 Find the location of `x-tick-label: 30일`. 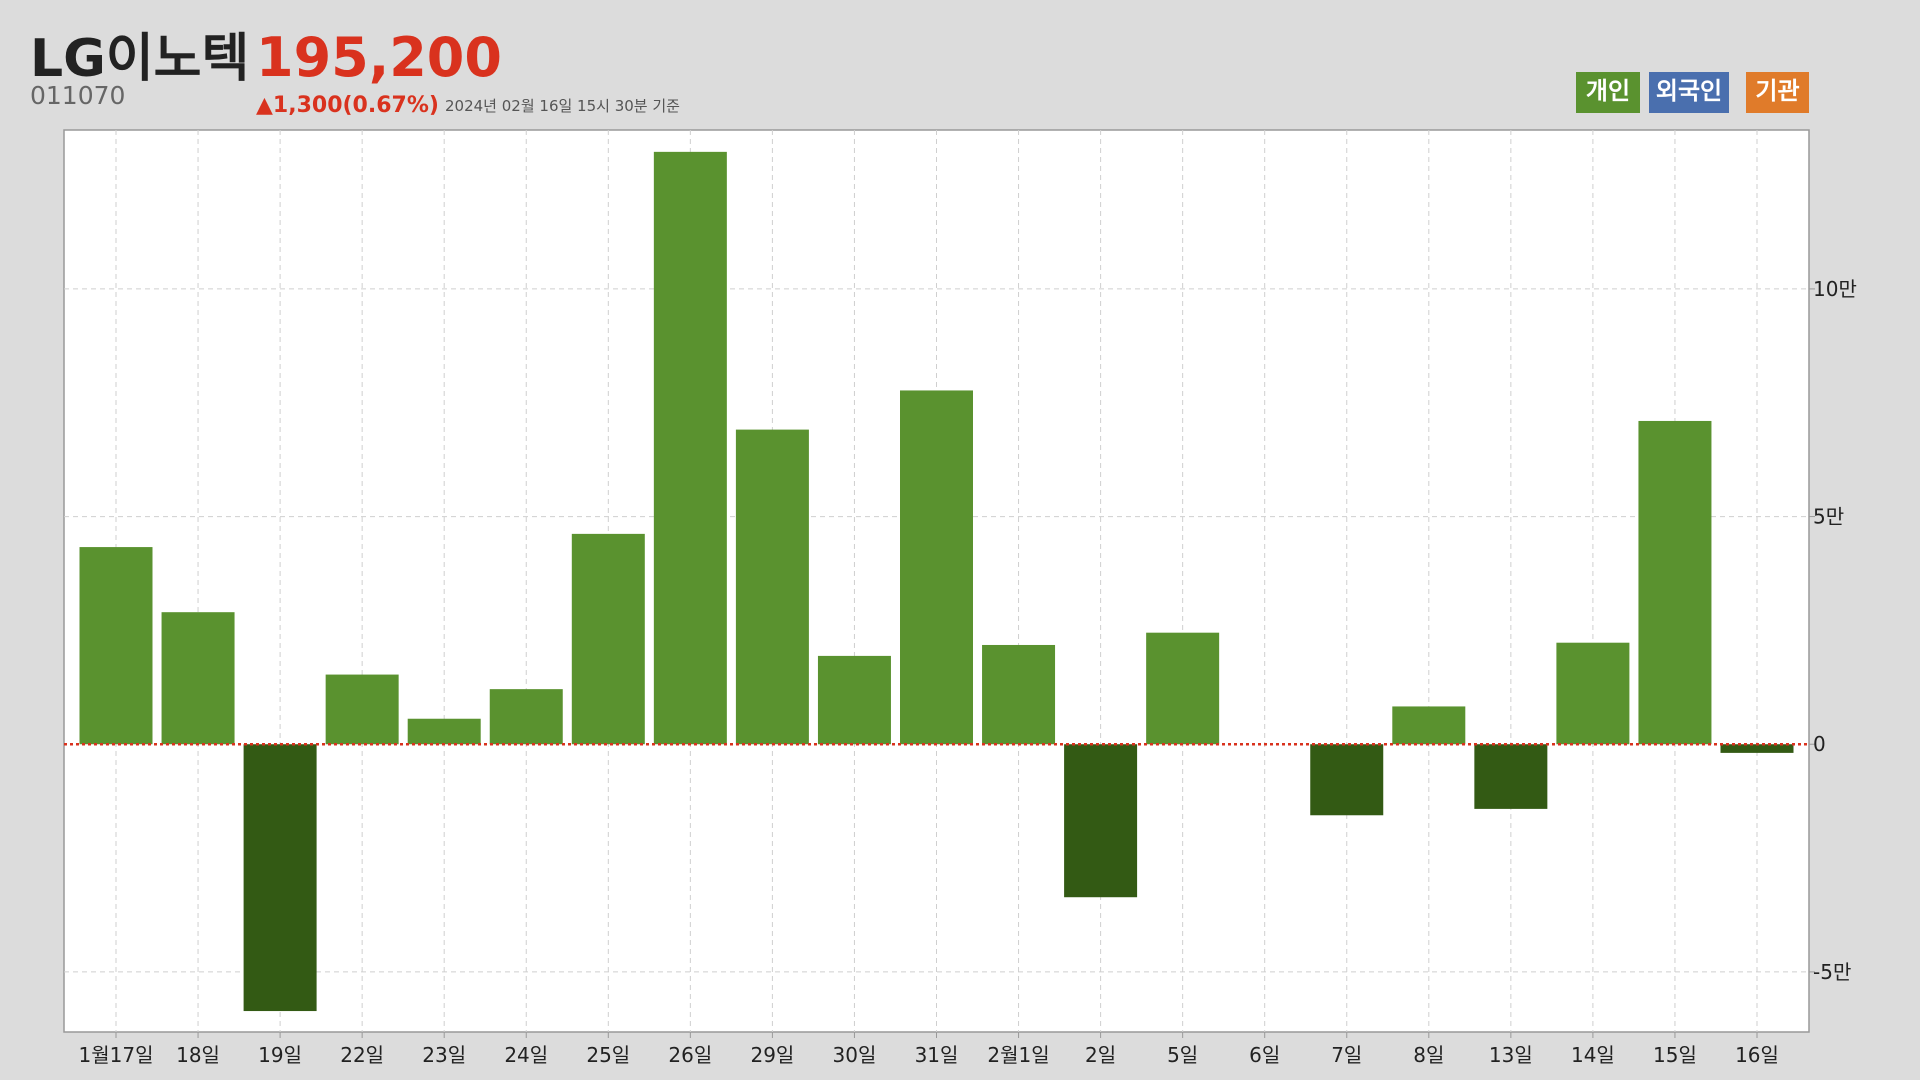

x-tick-label: 30일 is located at coordinates (855, 1055).